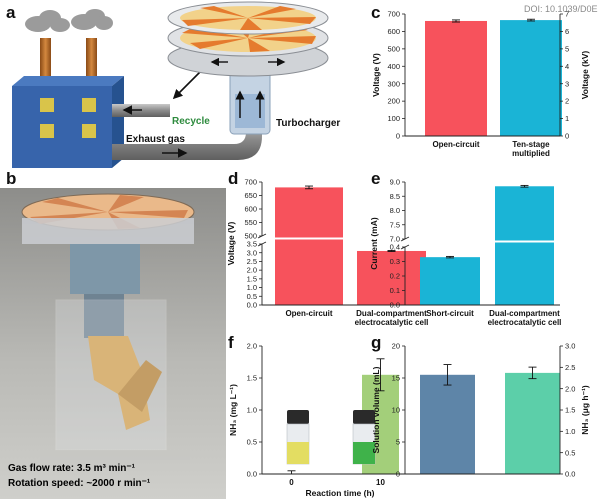 The height and width of the screenshot is (499, 600). I want to click on panel-d-y-tick-label: 600, so click(250, 209).